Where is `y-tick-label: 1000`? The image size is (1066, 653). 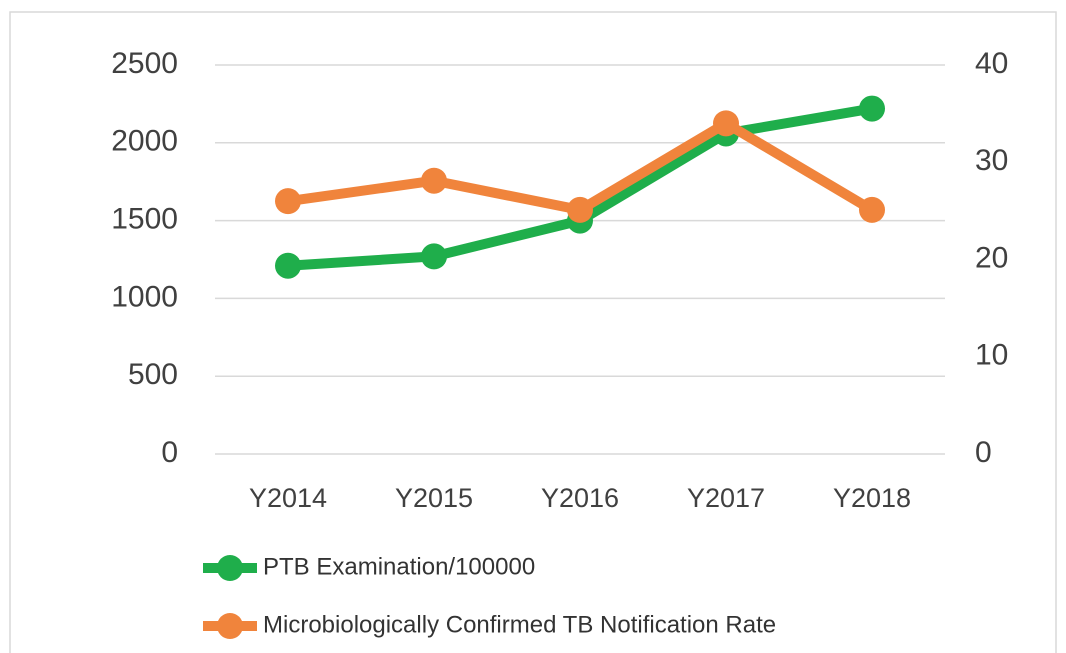 y-tick-label: 1000 is located at coordinates (144, 296).